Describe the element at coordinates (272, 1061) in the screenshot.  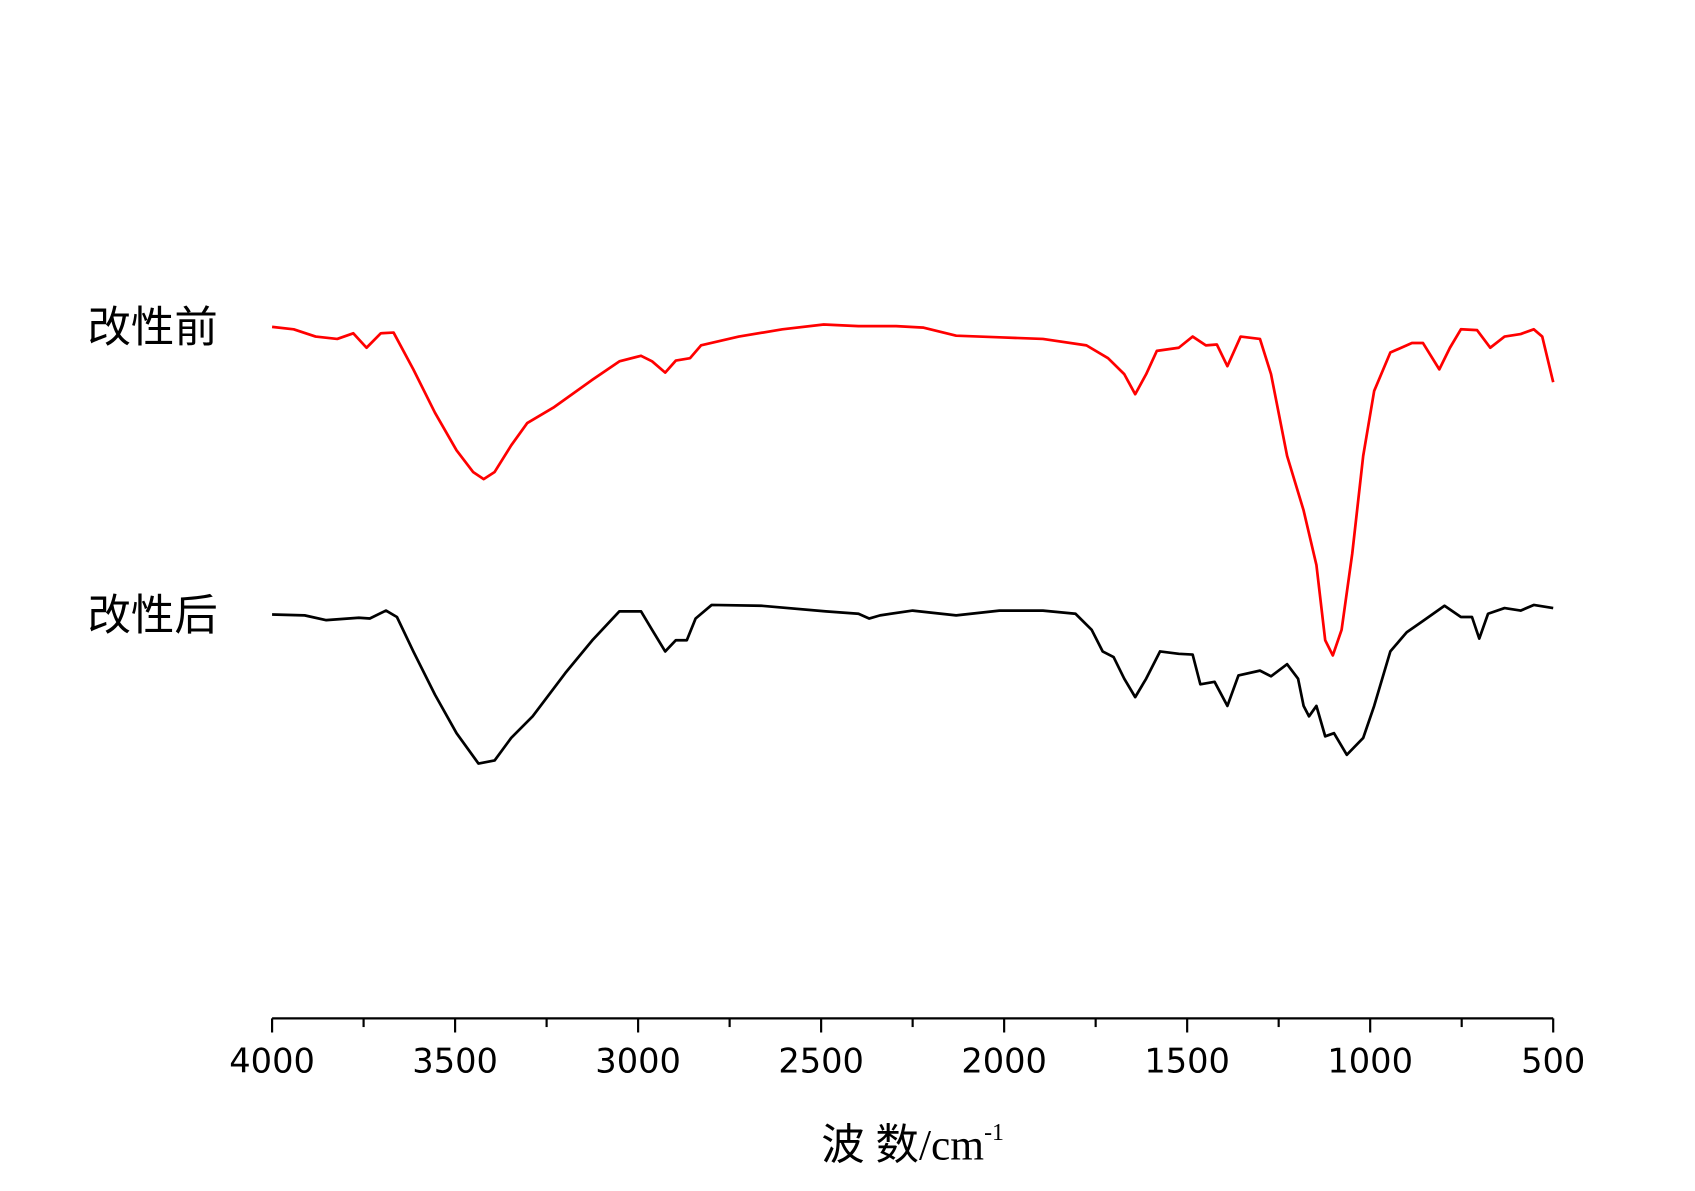
I see `x-tick-label: 4000` at that location.